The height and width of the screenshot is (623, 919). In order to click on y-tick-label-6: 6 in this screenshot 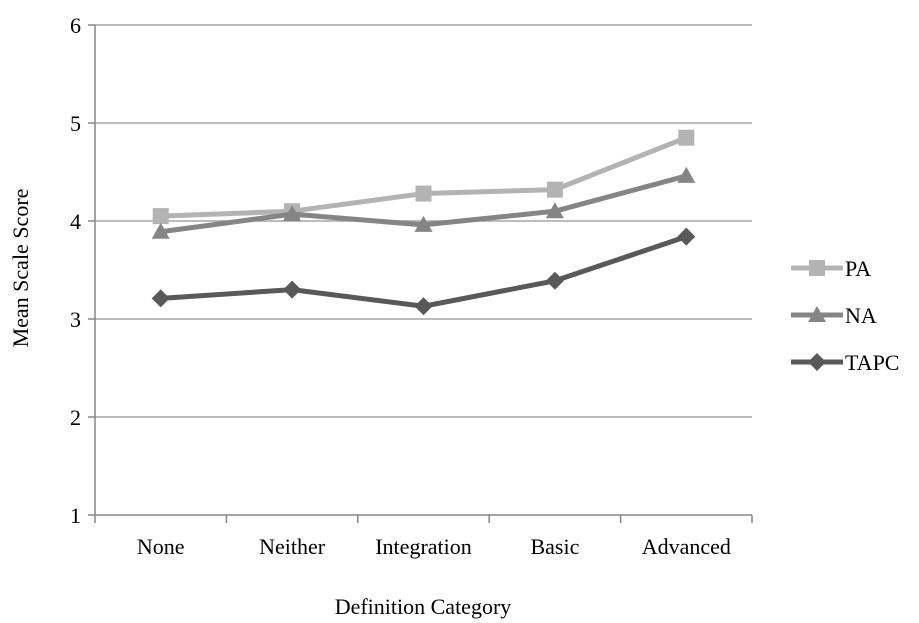, I will do `click(75, 25)`.